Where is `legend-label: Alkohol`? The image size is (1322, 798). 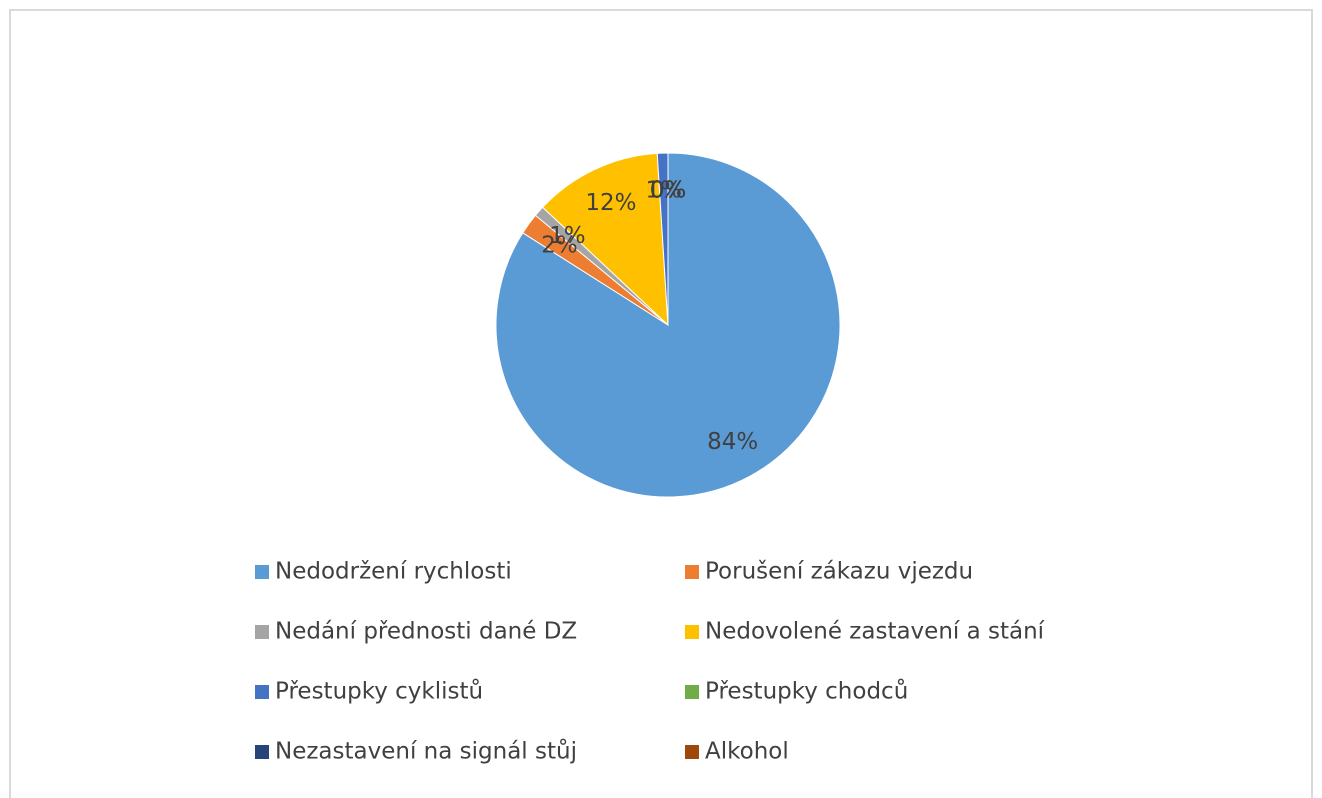 legend-label: Alkohol is located at coordinates (747, 752).